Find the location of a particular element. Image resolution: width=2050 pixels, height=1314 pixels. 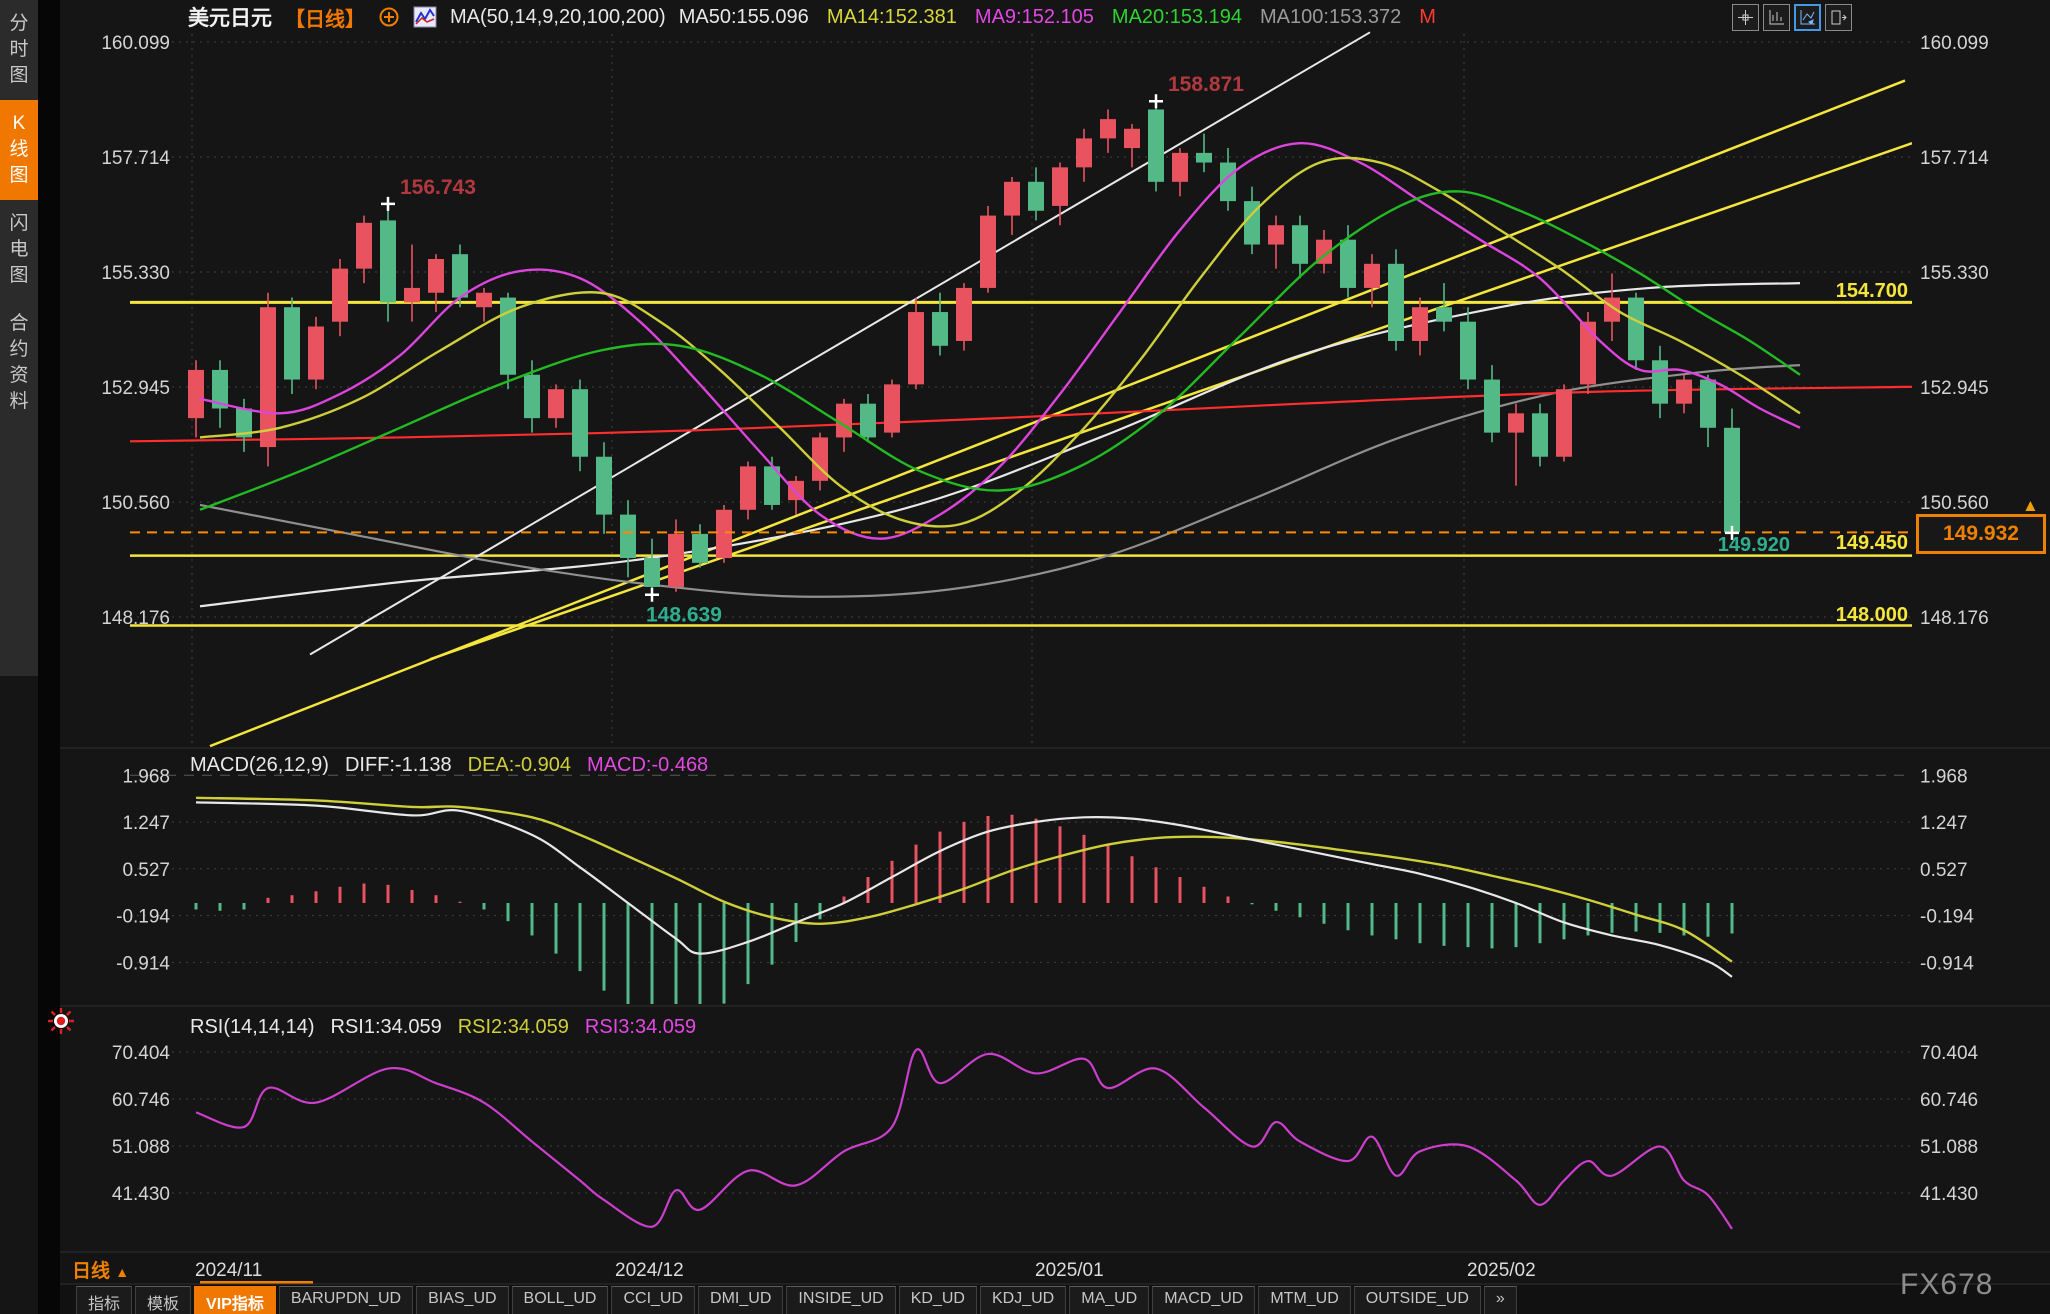

sidebar-item-2: 闪电图 is located at coordinates (19, 250).